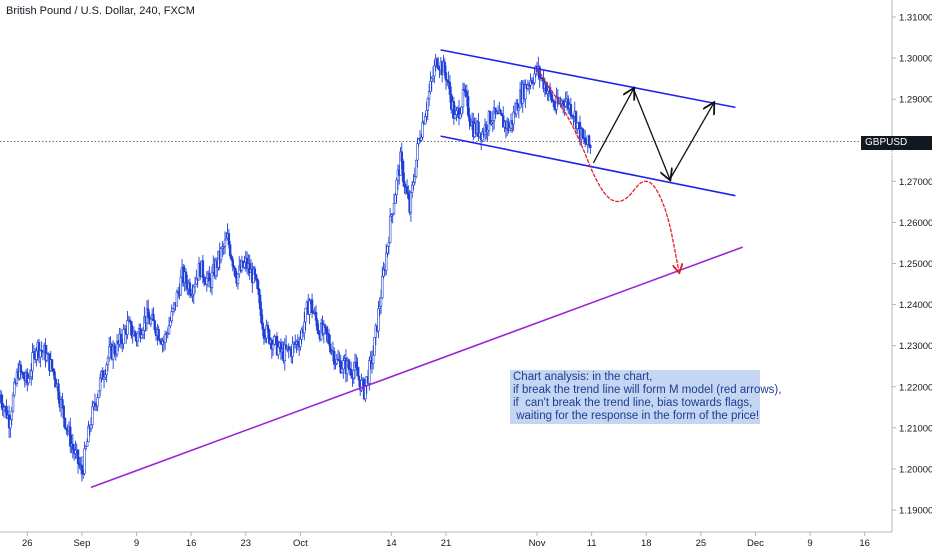 The image size is (932, 555). What do you see at coordinates (136, 543) in the screenshot?
I see `time-tick-label: 9` at bounding box center [136, 543].